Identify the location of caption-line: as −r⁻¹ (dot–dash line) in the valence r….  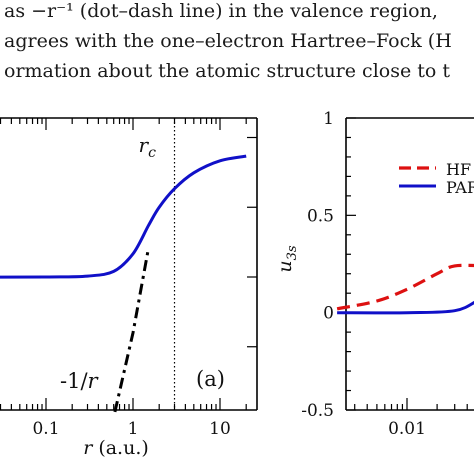
(221, 11).